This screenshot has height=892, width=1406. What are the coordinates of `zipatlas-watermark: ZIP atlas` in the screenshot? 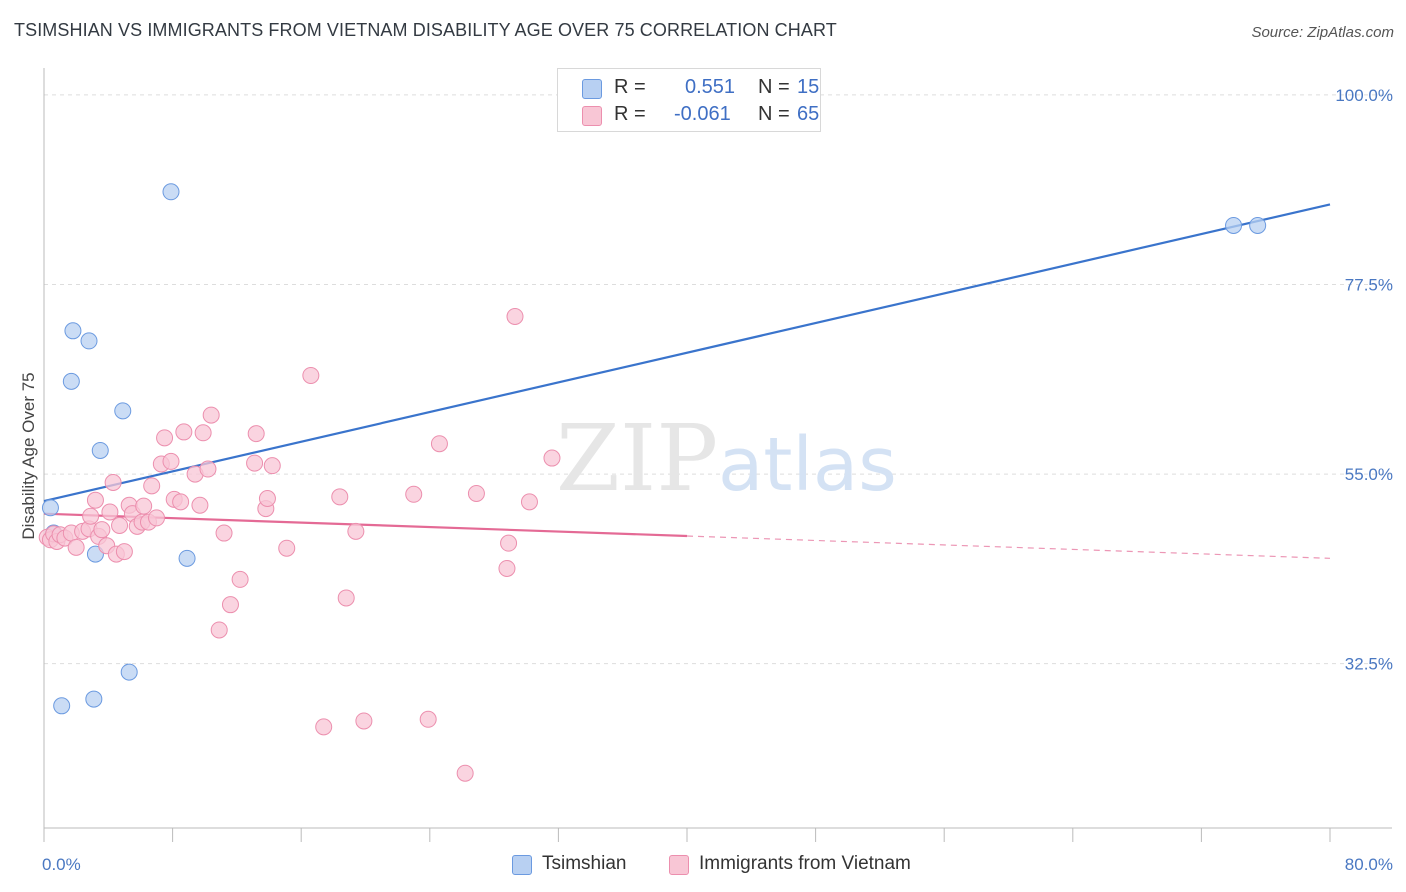 It's located at (726, 458).